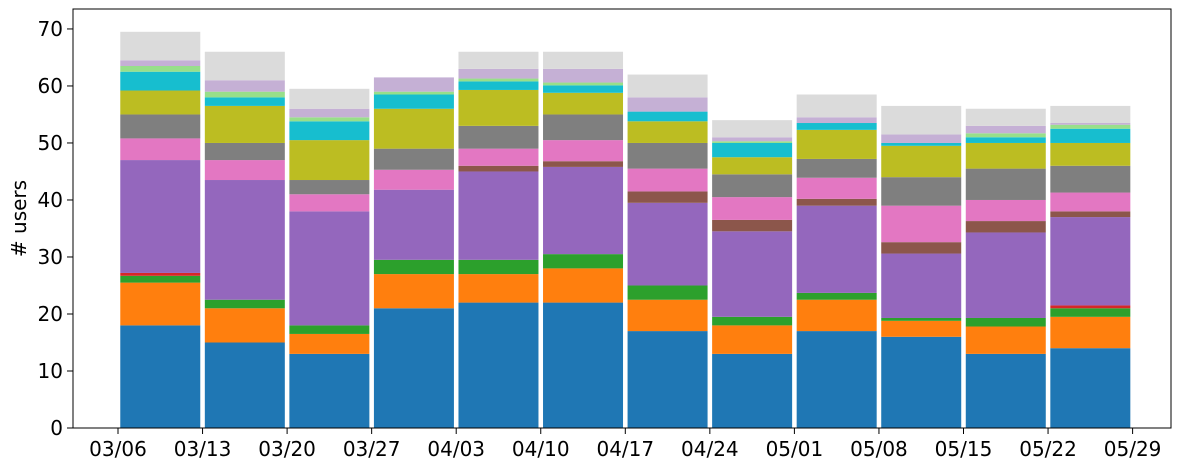  Describe the element at coordinates (55, 228) in the screenshot. I see `y-axis: 0 10 20 30 40 50 60 70` at that location.